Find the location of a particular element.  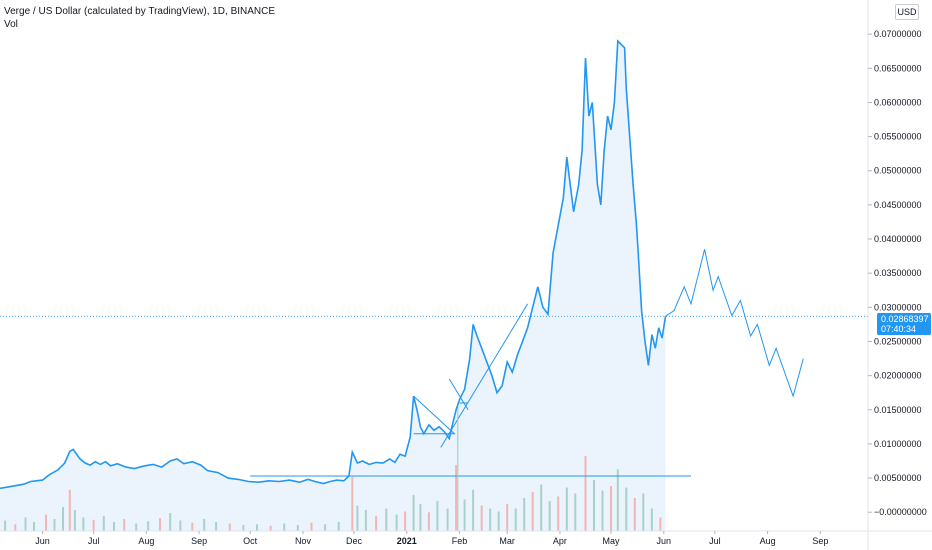

y-tick-label: 0.03000000 is located at coordinates (898, 307).